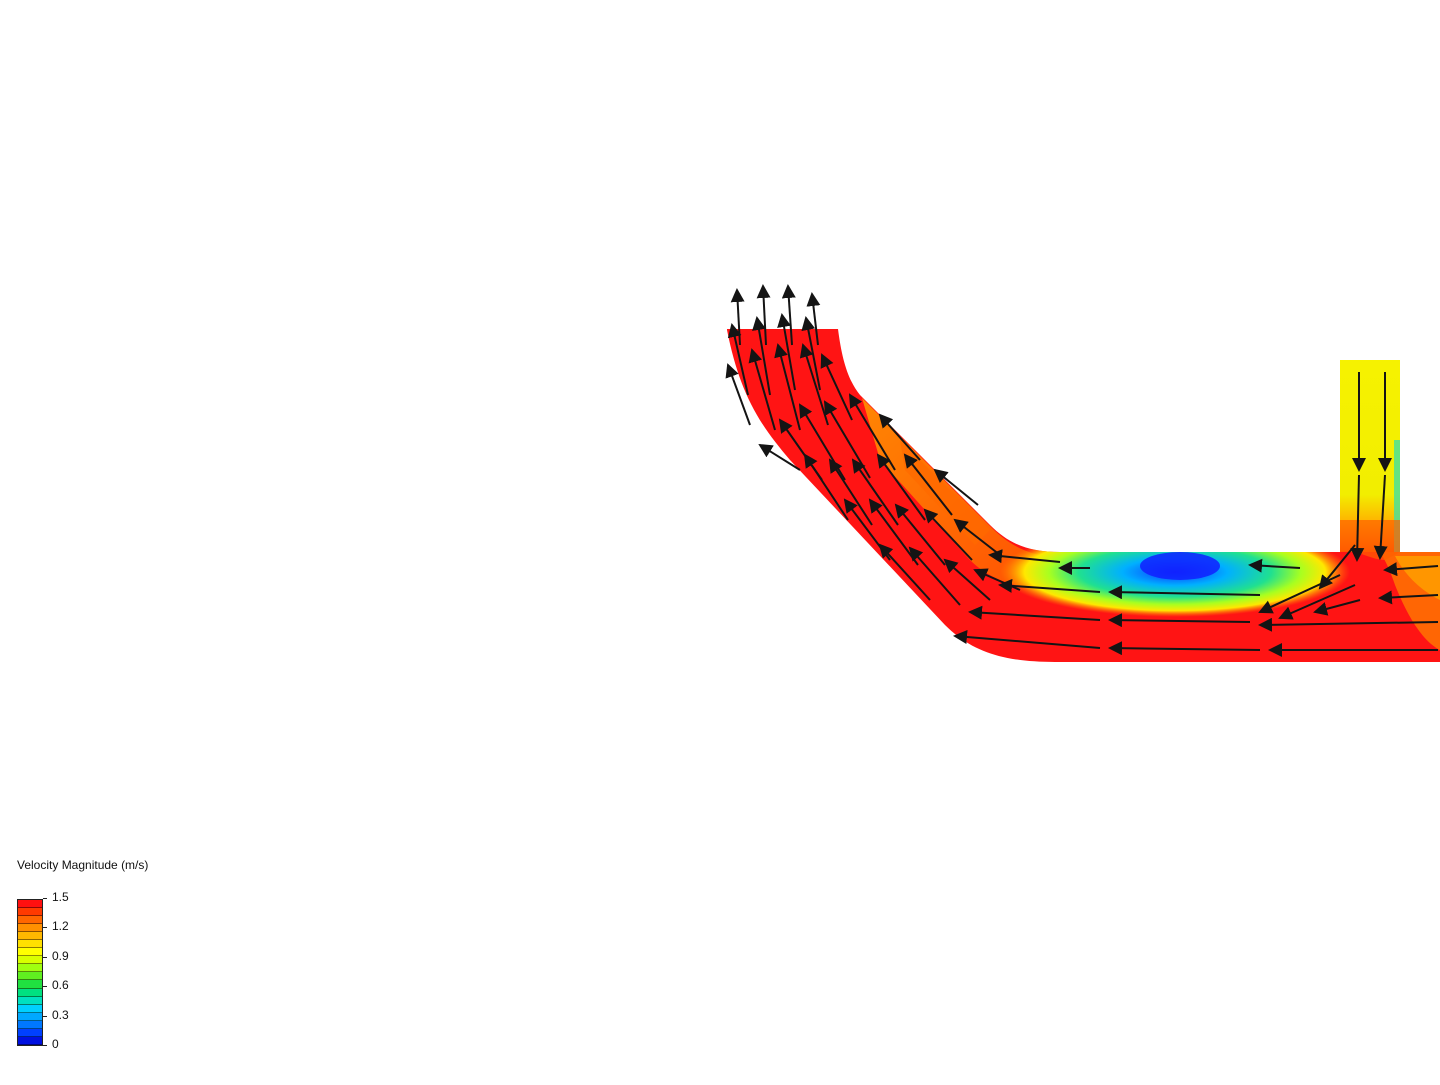 The height and width of the screenshot is (1085, 1440). I want to click on shear-layer-outer, so click(945, 492).